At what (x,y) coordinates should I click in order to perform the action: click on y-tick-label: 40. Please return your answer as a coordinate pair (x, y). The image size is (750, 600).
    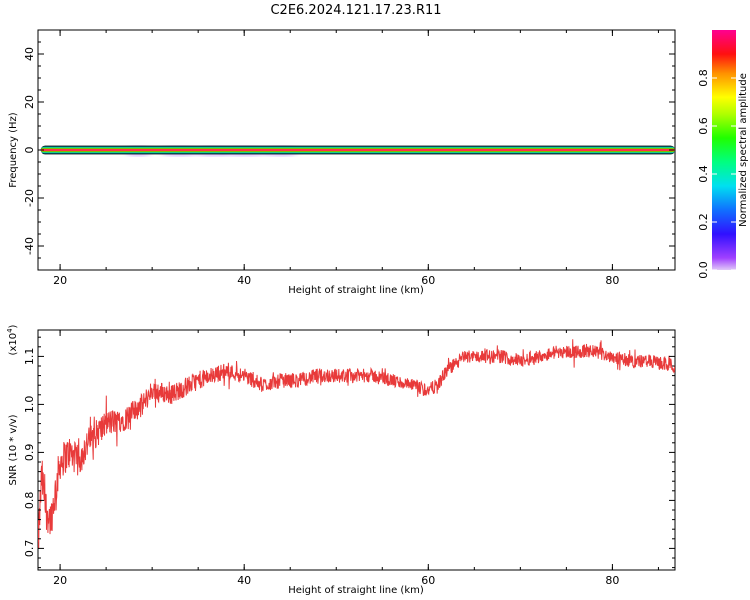
    Looking at the image, I should click on (29, 54).